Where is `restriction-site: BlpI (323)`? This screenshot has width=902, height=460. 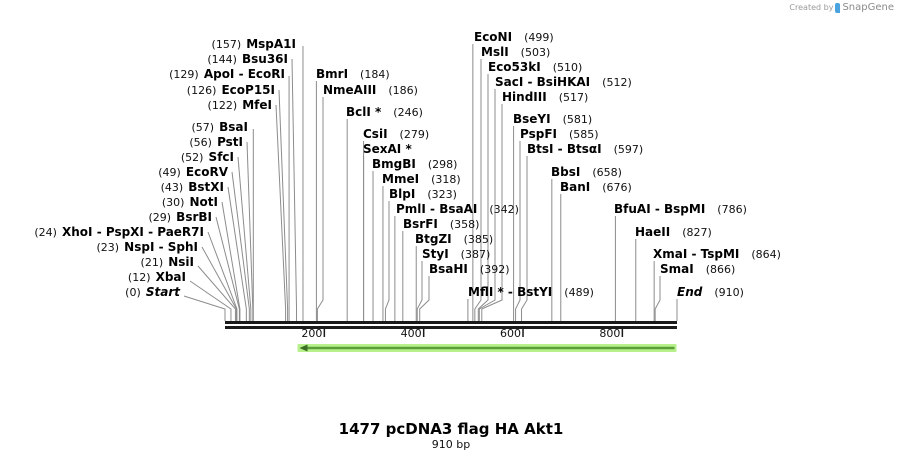
restriction-site: BlpI (323) is located at coordinates (423, 194).